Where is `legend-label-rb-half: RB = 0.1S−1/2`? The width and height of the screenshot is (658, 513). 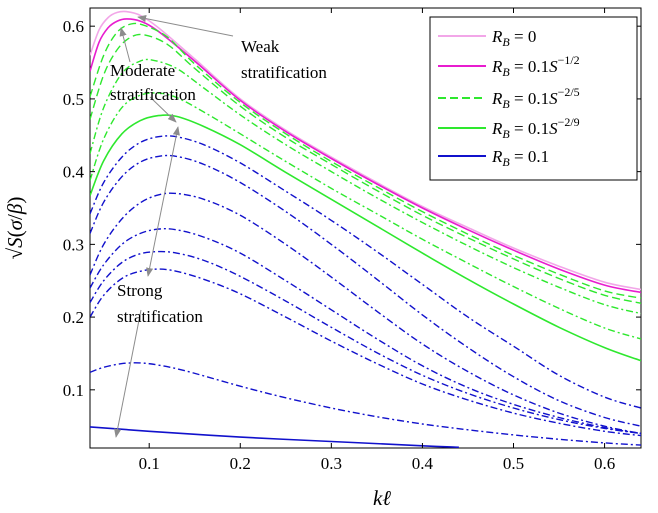 legend-label-rb-half: RB = 0.1S−1/2 is located at coordinates (535, 66).